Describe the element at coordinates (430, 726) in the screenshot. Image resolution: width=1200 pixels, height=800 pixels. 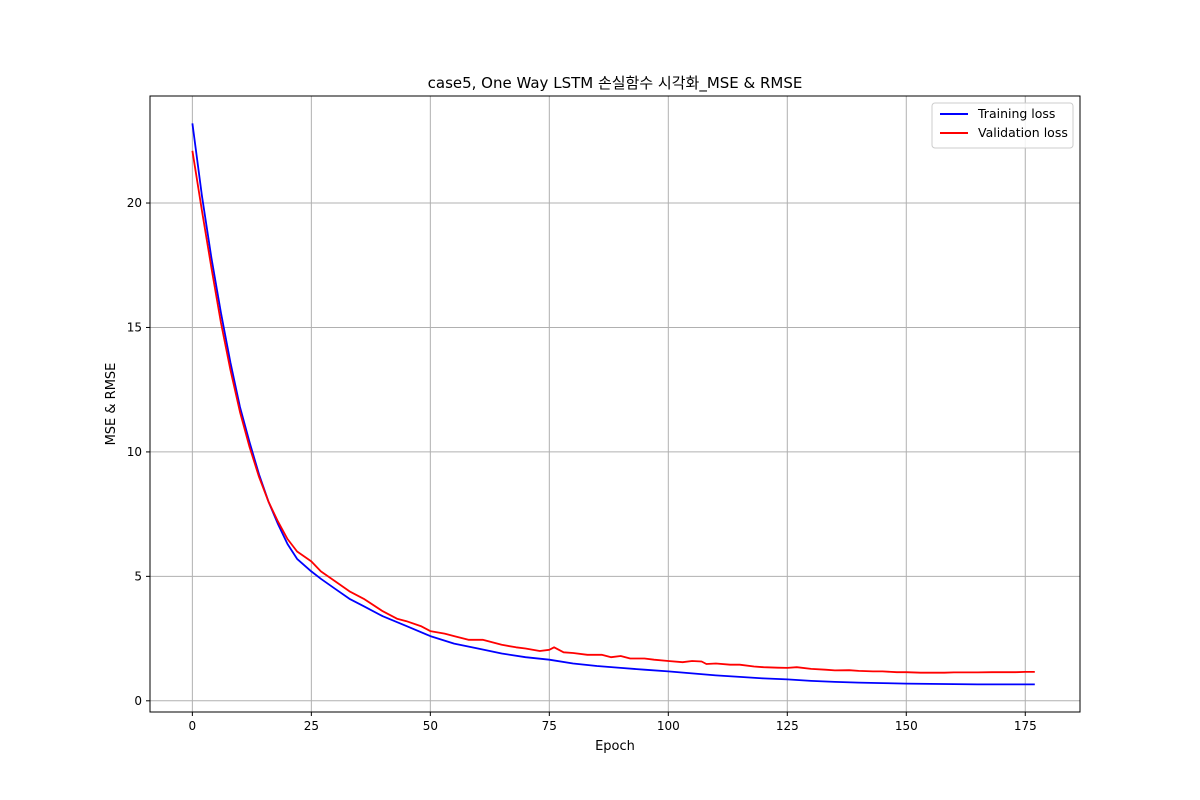
I see `x-tick-label: 50` at that location.